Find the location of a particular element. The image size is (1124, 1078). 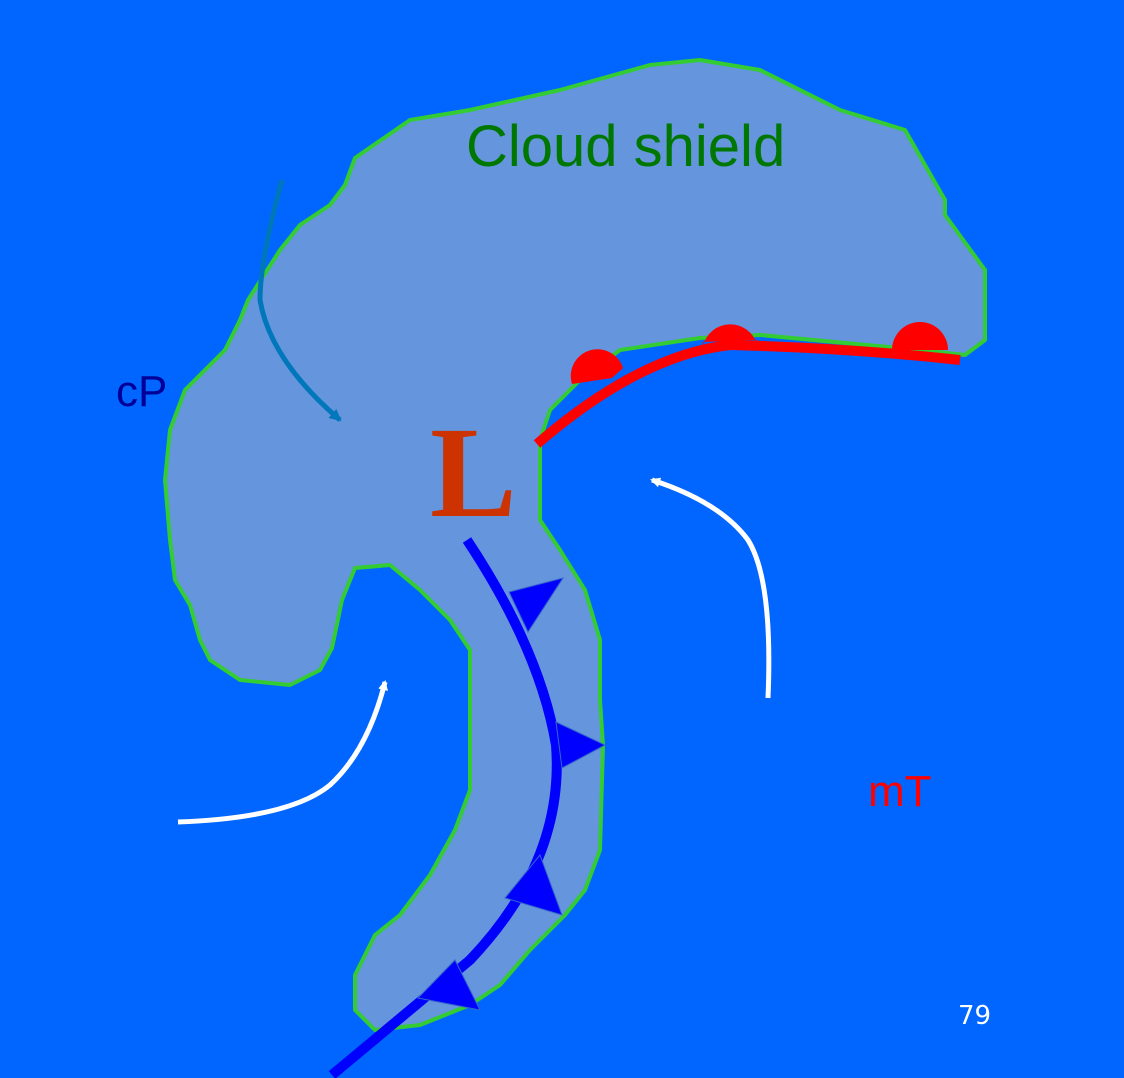

mt-air-mass-label: mT is located at coordinates (900, 791).